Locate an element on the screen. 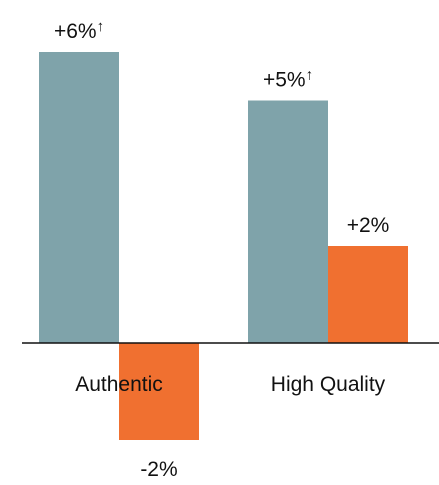 The height and width of the screenshot is (485, 439). data-label: -2% is located at coordinates (158, 469).